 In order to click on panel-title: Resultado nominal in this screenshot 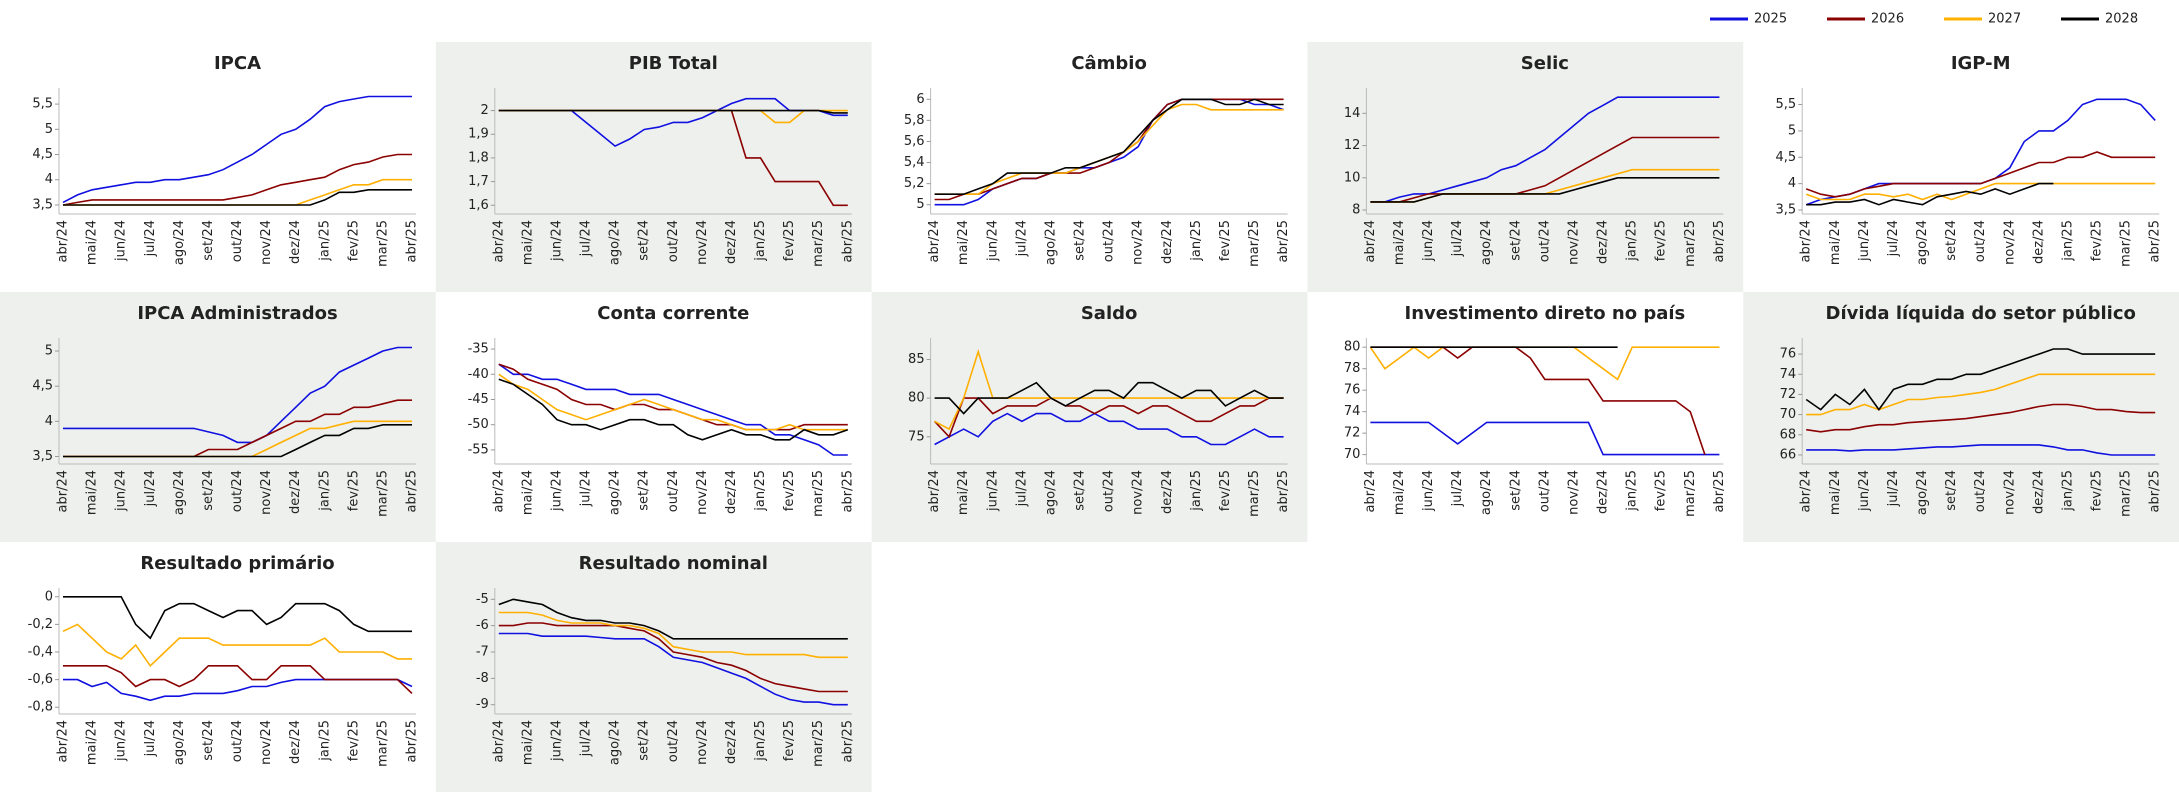, I will do `click(673, 563)`.